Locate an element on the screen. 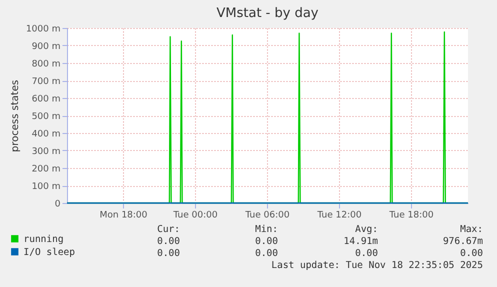 This screenshot has width=497, height=287. y-tick-label: 900 m is located at coordinates (46, 47).